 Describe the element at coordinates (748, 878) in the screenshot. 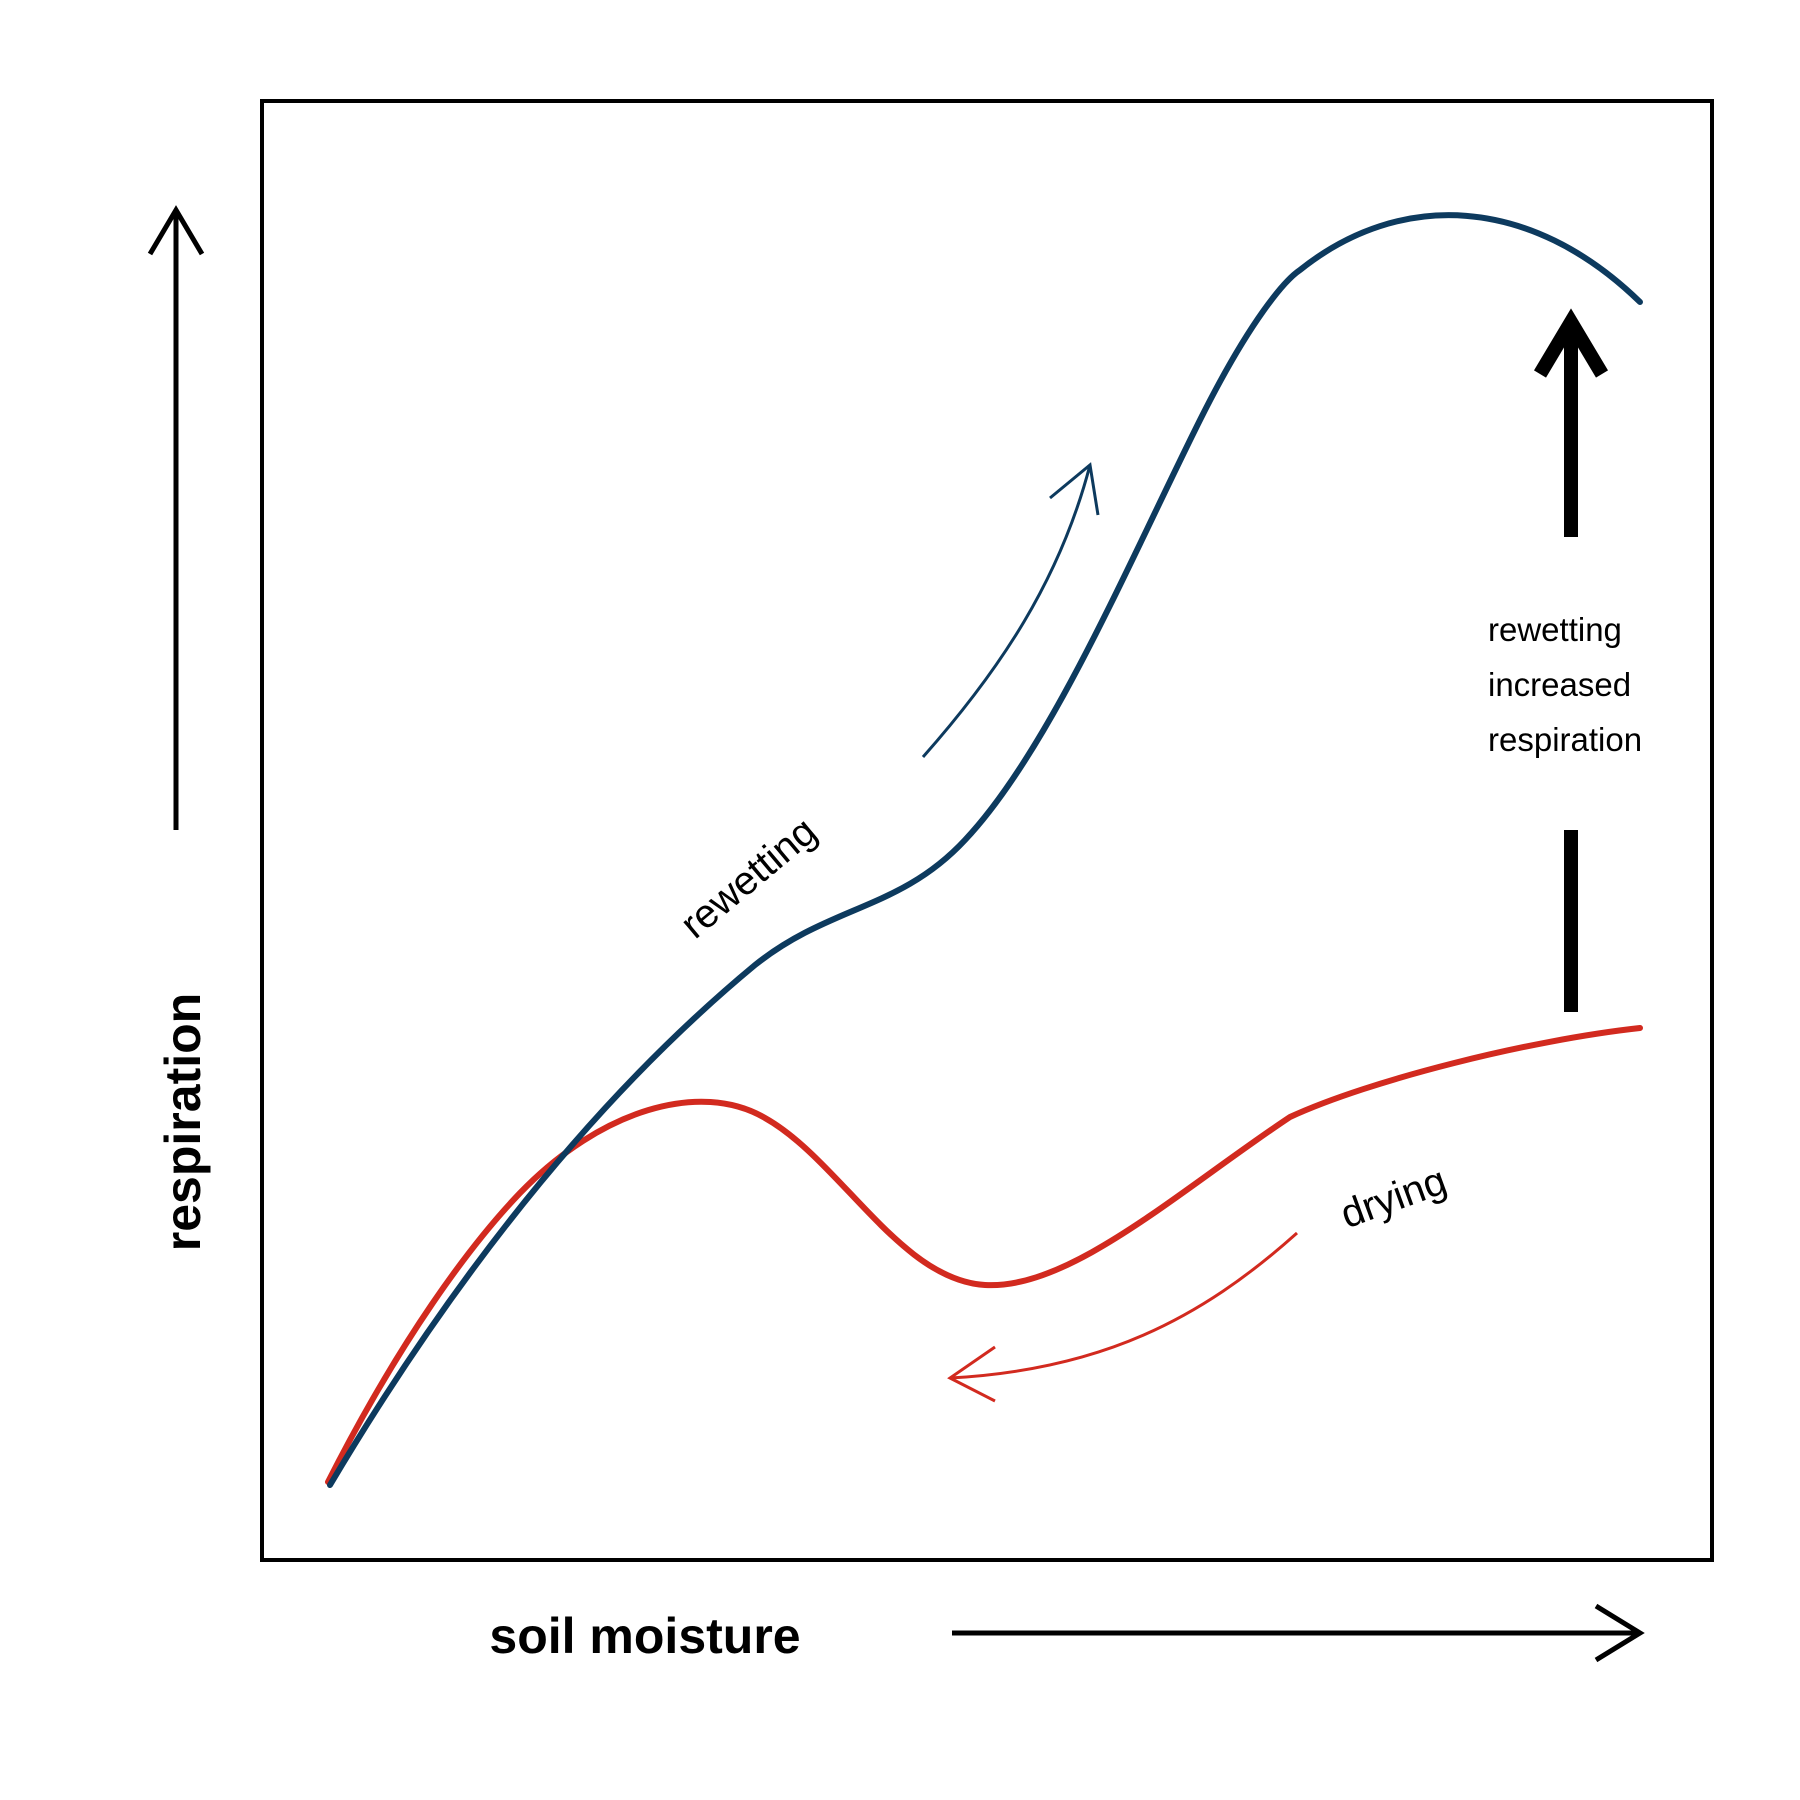

I see `rewetting-label: rewetting` at that location.